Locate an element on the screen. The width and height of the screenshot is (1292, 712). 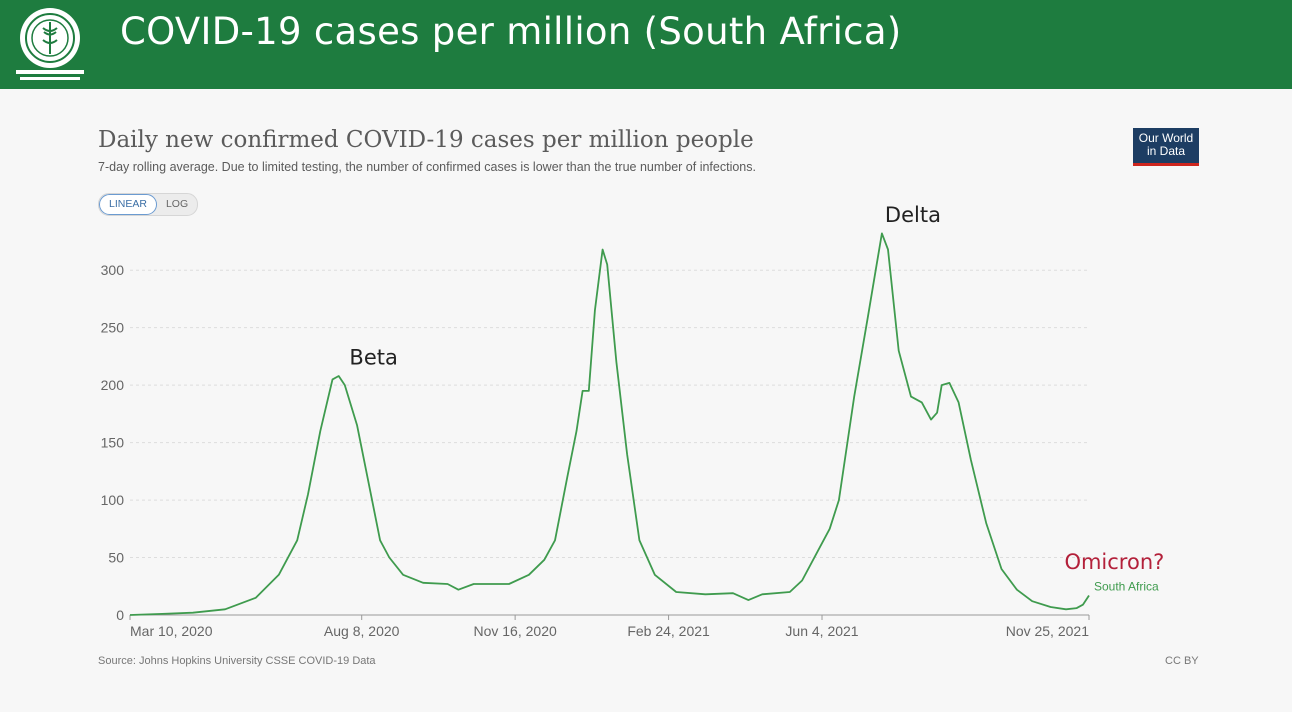
log-scale-button: LOG is located at coordinates (177, 204).